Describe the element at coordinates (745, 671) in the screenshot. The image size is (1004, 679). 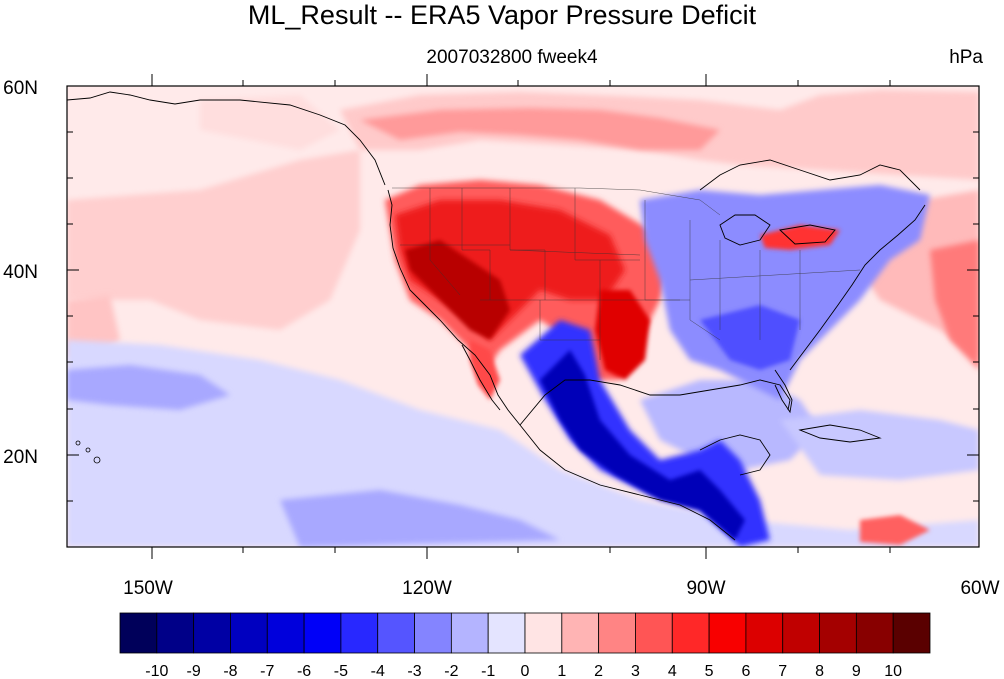
I see `colorbar-tick-label: 6` at that location.